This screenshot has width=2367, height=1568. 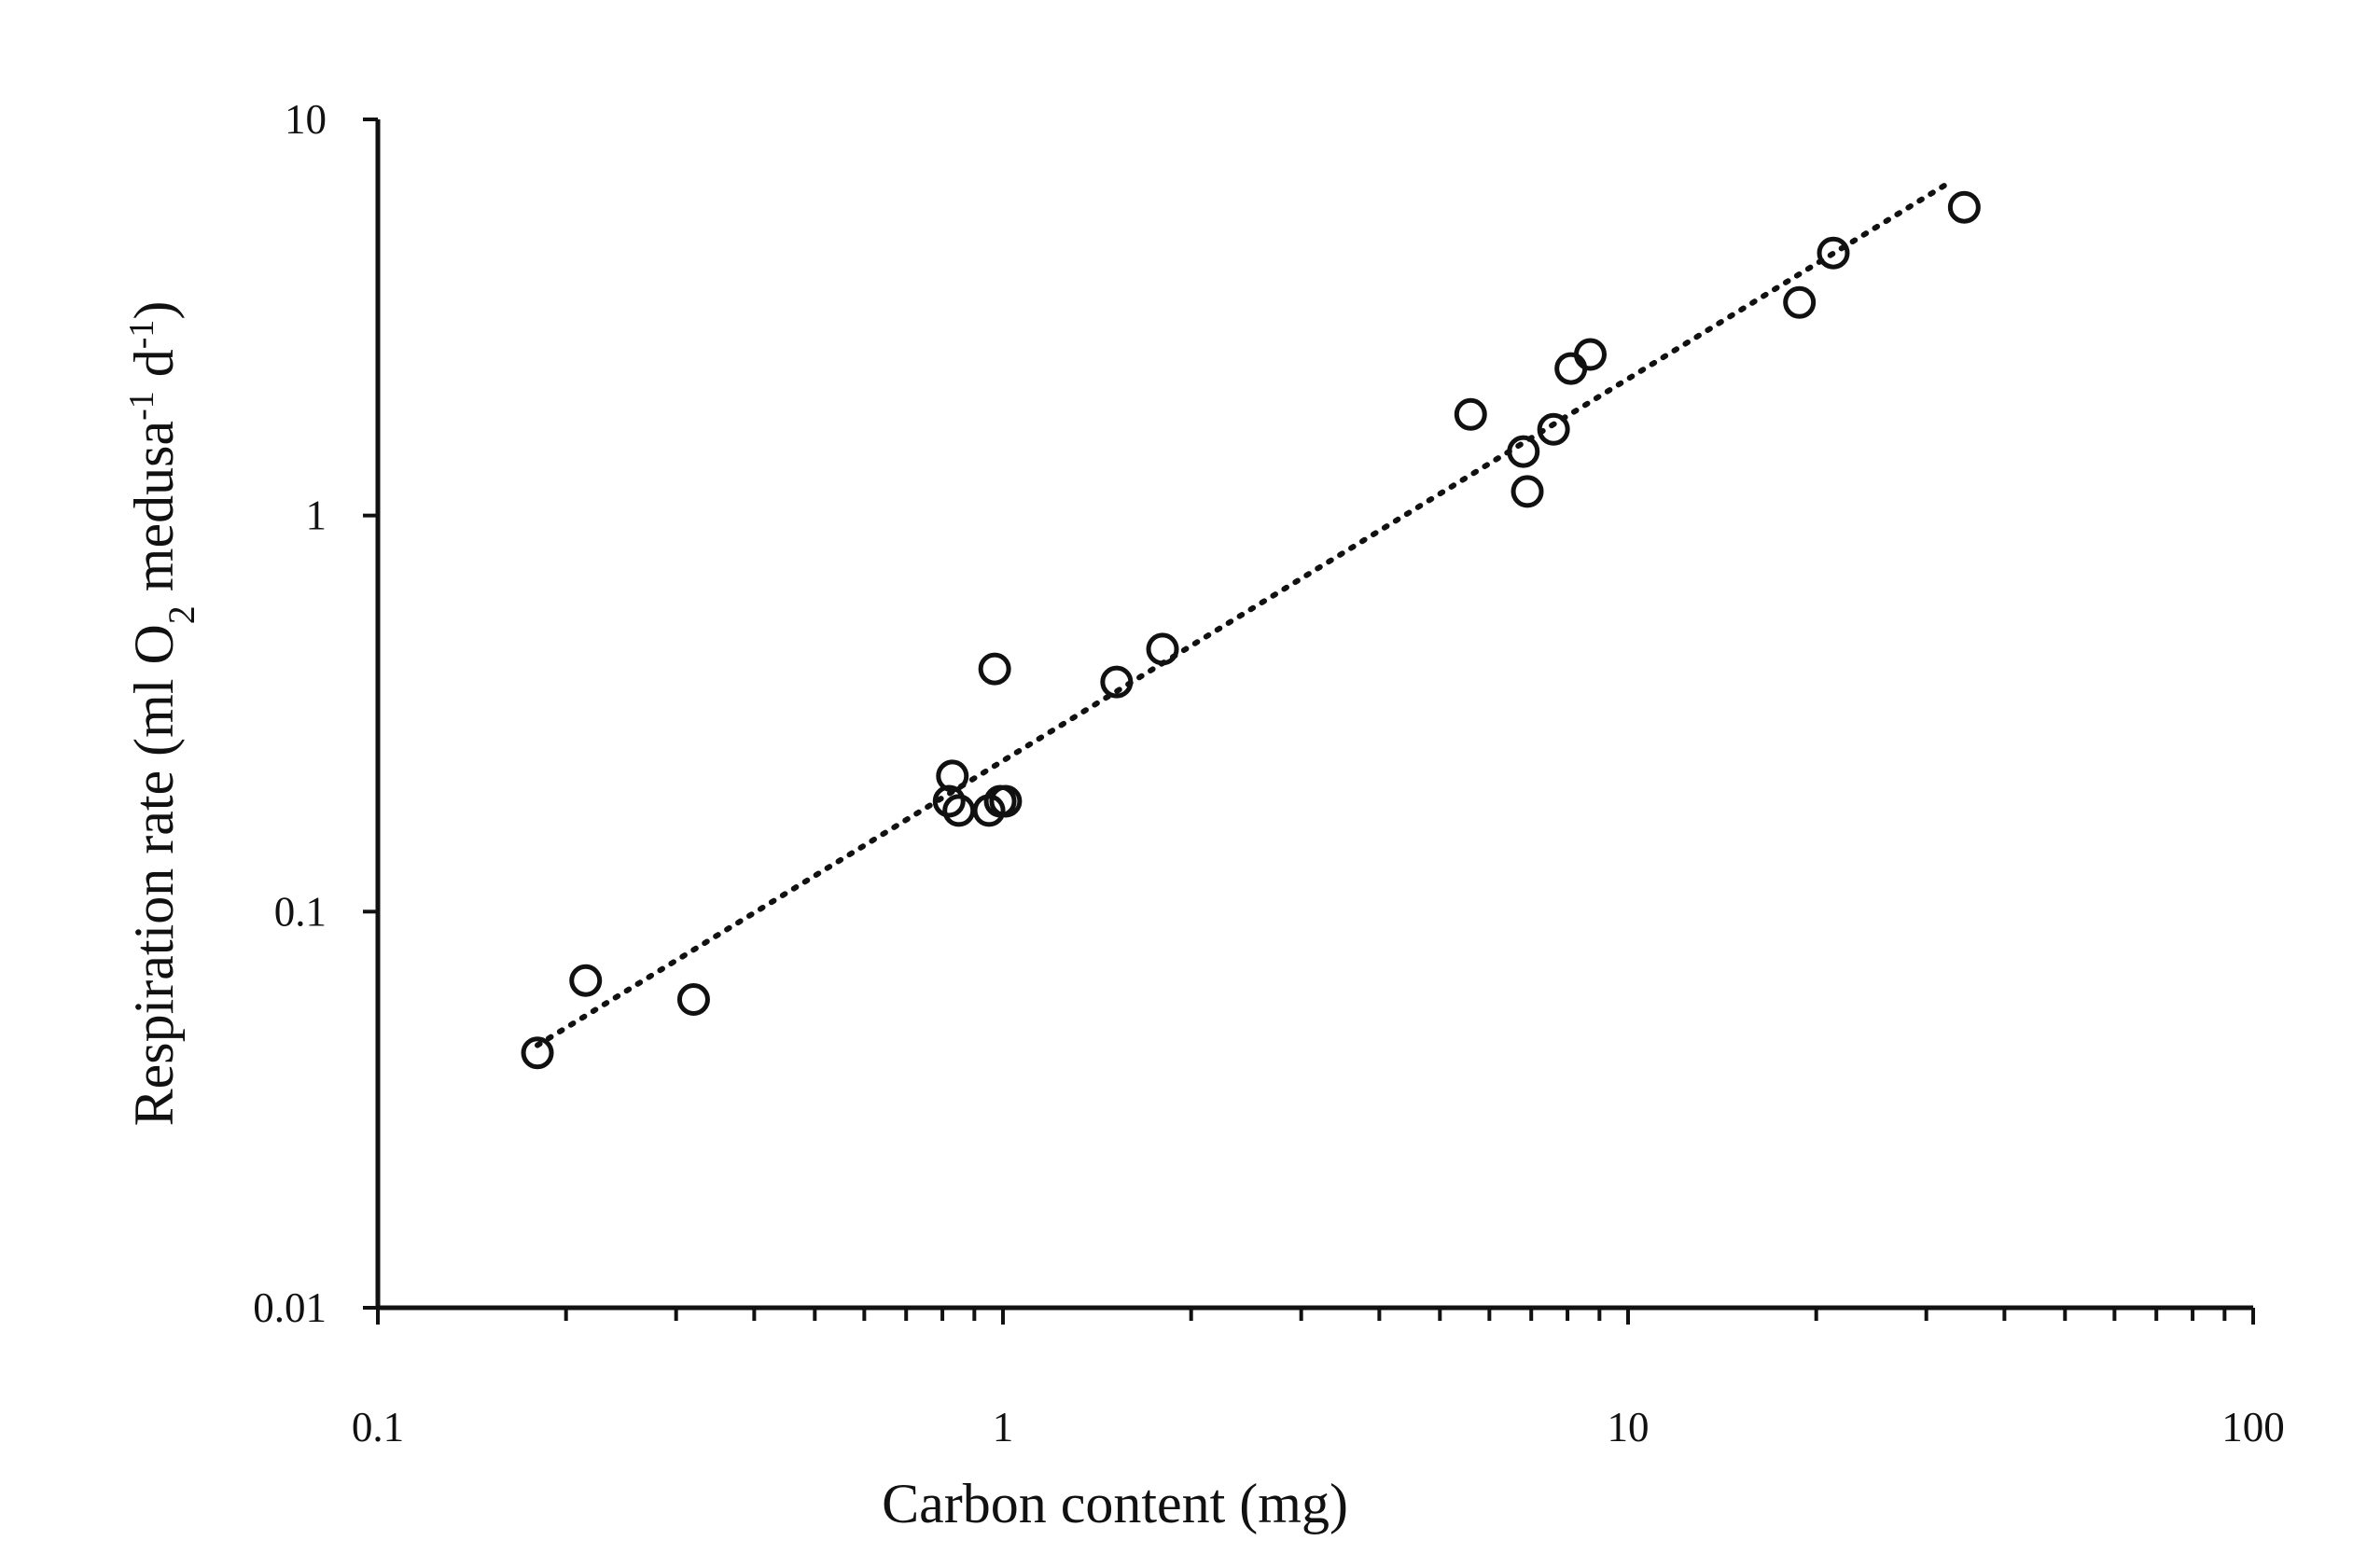 What do you see at coordinates (1115, 1503) in the screenshot?
I see `x-axis-title: Carbon content (mg)` at bounding box center [1115, 1503].